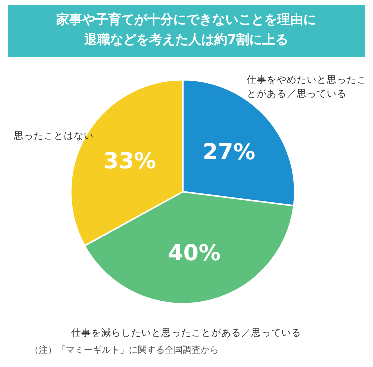 The width and height of the screenshot is (373, 367). I want to click on text: （注）「マミーギルト」に関する全国調査から, so click(124, 350).